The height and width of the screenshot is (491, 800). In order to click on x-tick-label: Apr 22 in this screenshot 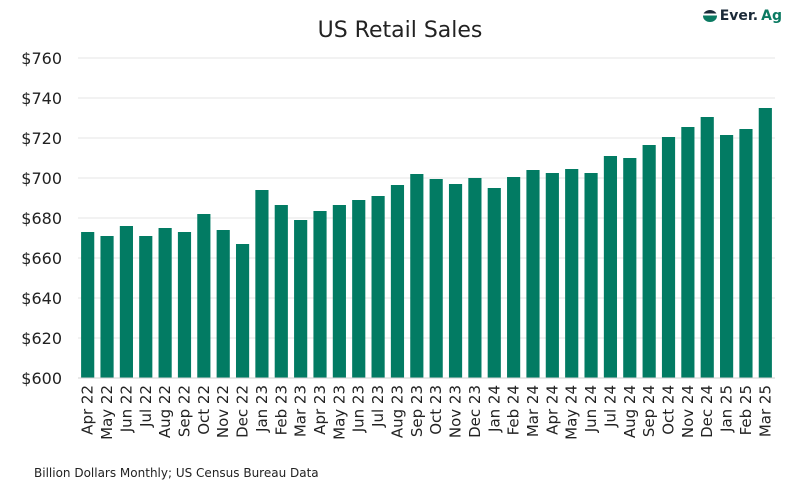, I will do `click(88, 410)`.